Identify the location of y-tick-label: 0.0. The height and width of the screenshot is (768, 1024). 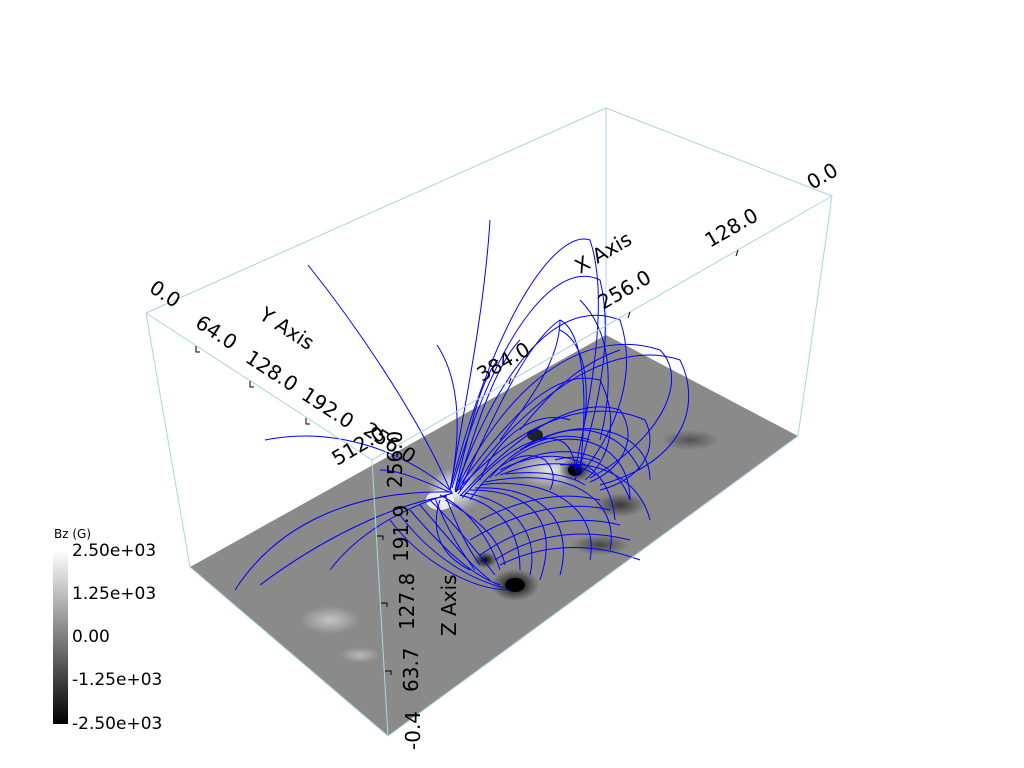
(165, 293).